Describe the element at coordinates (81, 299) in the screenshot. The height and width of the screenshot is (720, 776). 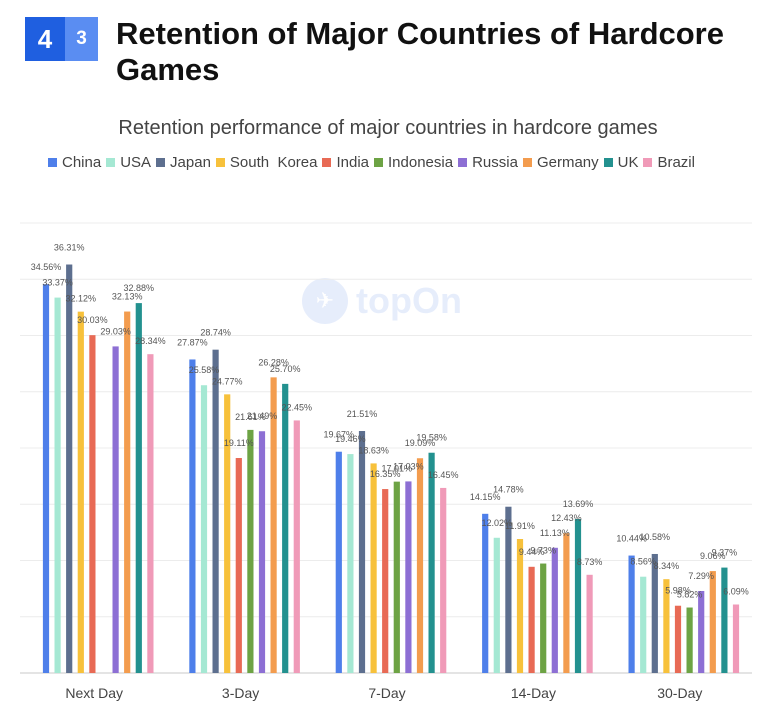
I see `data-label: 32.12%` at that location.